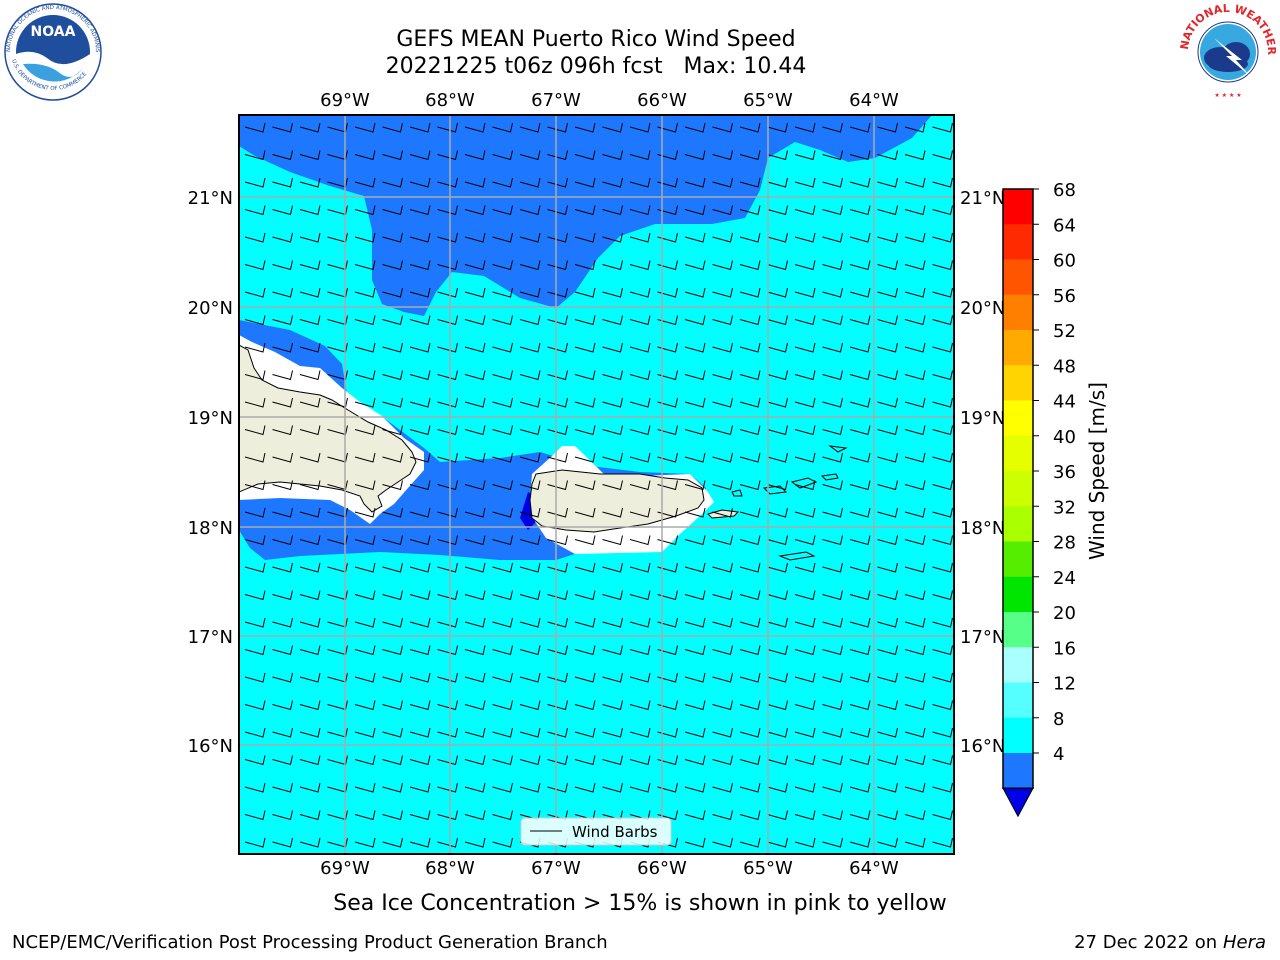 The height and width of the screenshot is (960, 1280). What do you see at coordinates (1228, 51) in the screenshot?
I see `nws-logo: NATIONAL WEATHER SERVICE ★ ★ ★ ★` at bounding box center [1228, 51].